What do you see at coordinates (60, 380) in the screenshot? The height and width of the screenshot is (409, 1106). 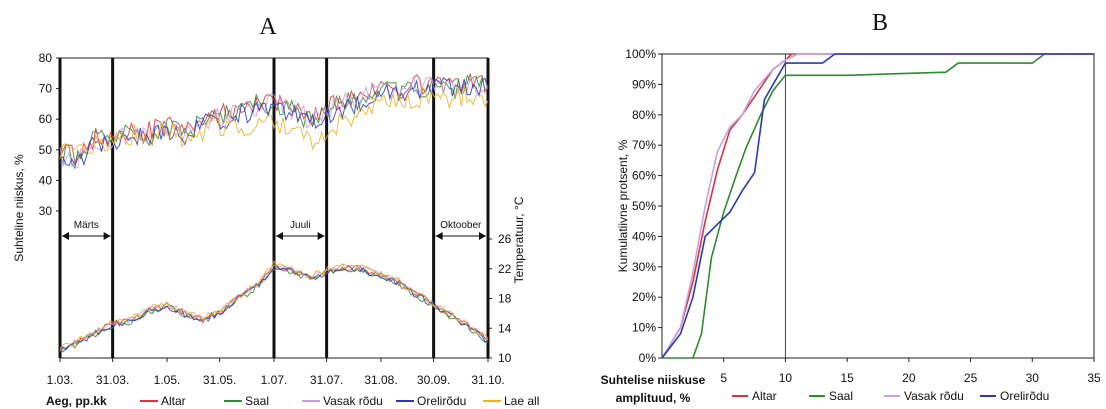 I see `x-tick-label: 1.03.` at bounding box center [60, 380].